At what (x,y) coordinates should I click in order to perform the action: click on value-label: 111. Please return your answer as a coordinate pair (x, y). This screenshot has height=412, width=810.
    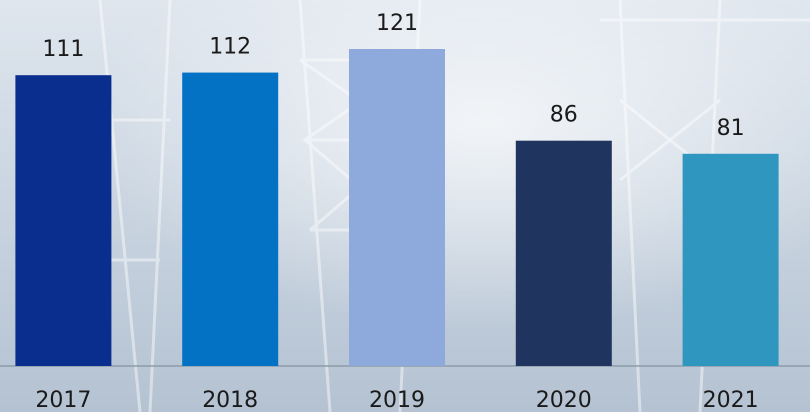
    Looking at the image, I should click on (63, 49).